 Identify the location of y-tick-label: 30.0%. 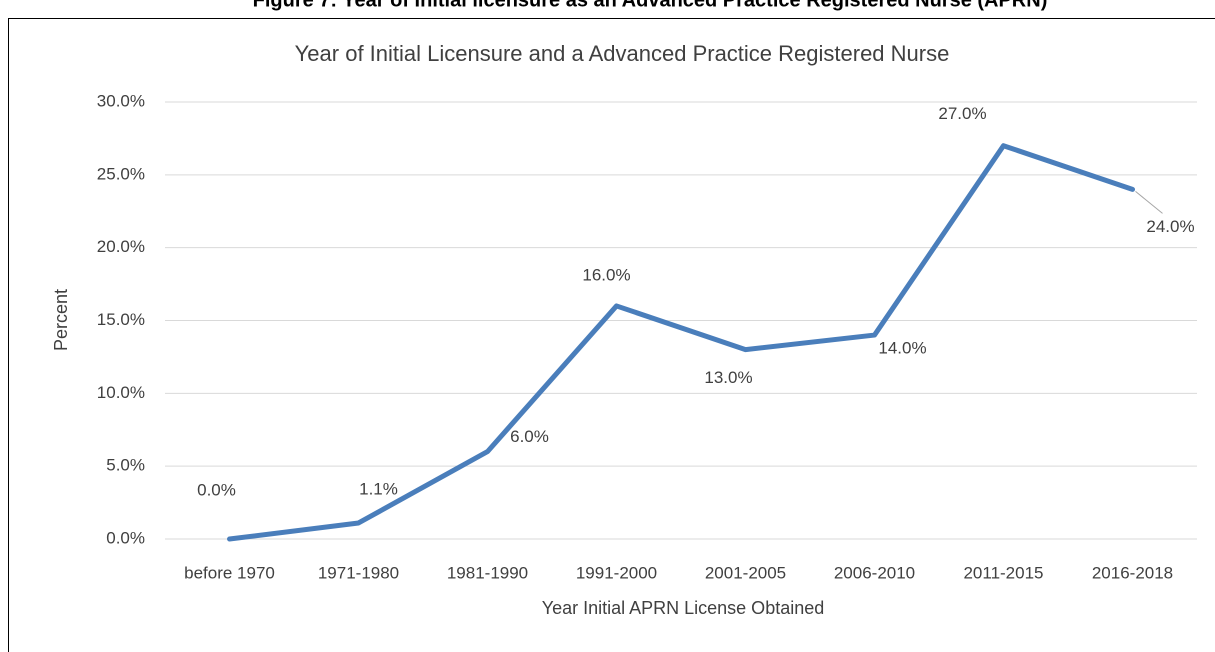
(121, 100).